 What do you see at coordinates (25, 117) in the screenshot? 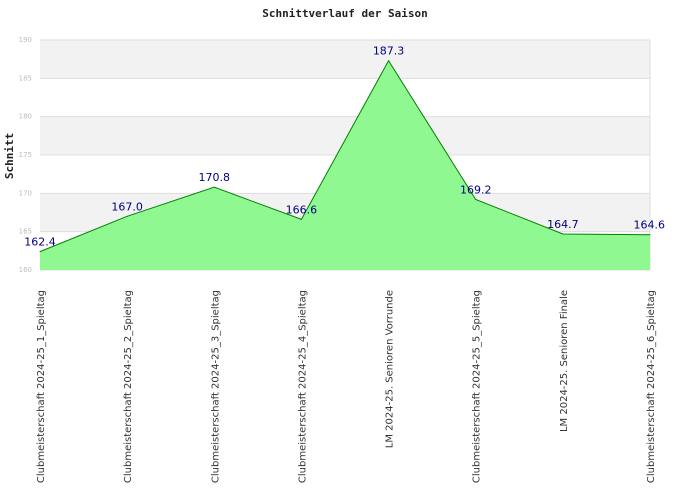
I see `y-tick-label: 180` at bounding box center [25, 117].